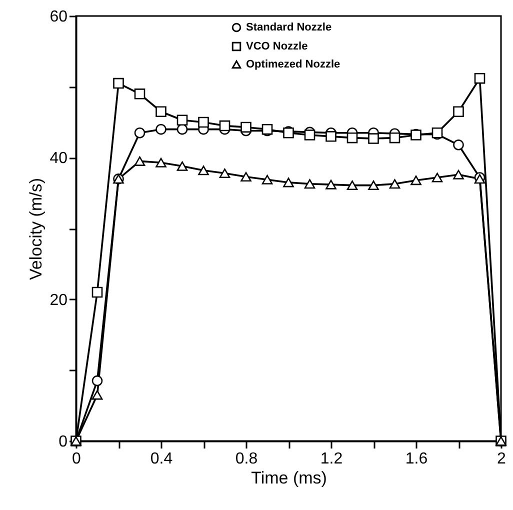  What do you see at coordinates (59, 300) in the screenshot?
I see `y-tick-label: 20` at bounding box center [59, 300].